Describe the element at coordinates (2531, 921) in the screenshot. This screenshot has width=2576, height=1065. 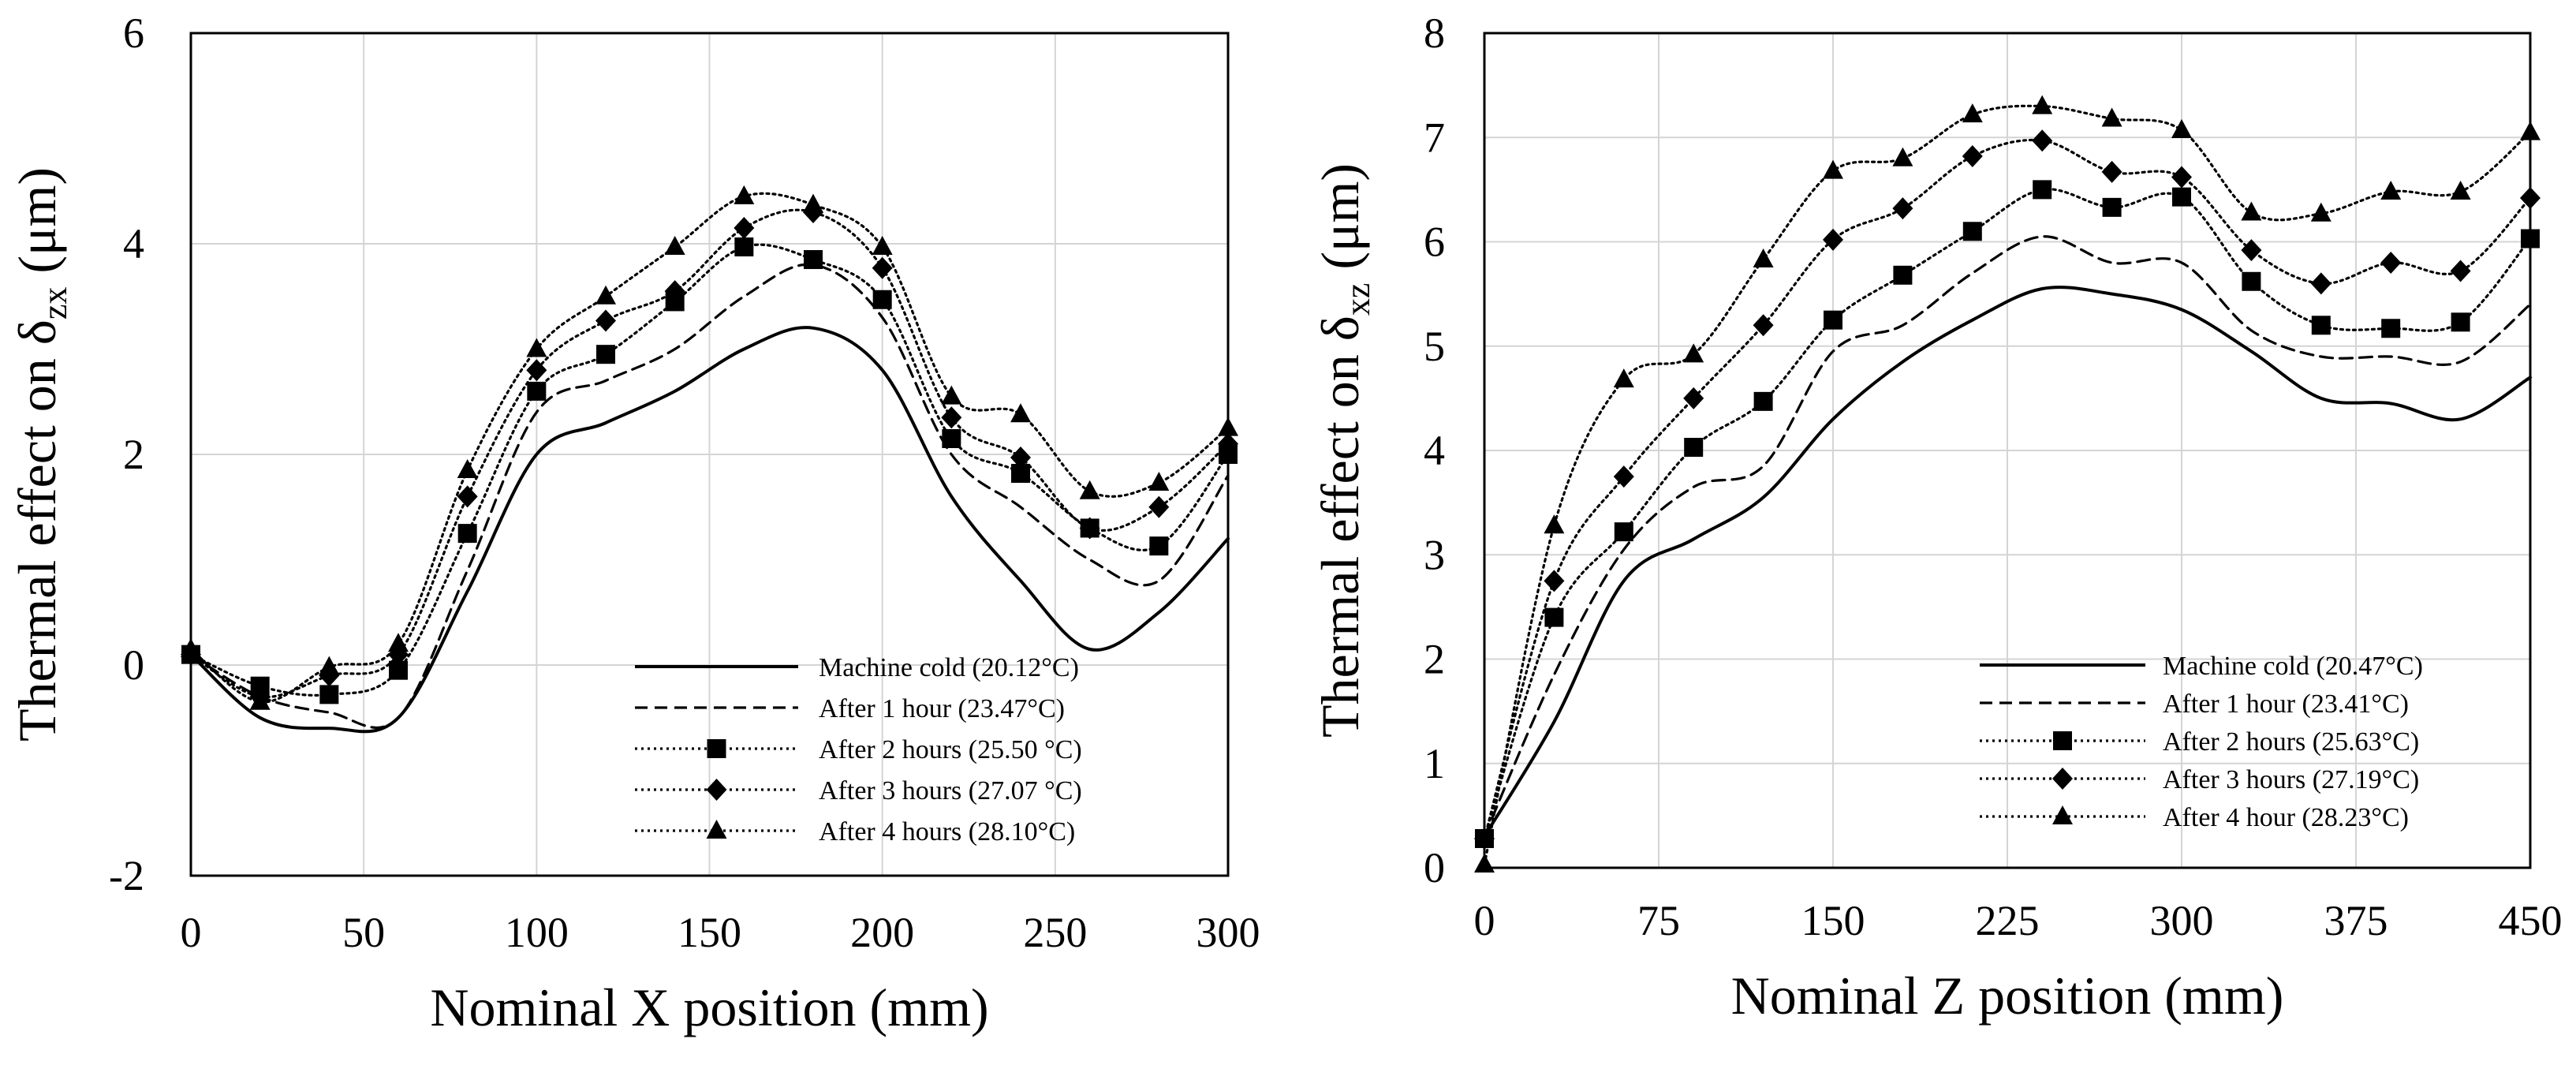
I see `x-tick-label: 450` at that location.